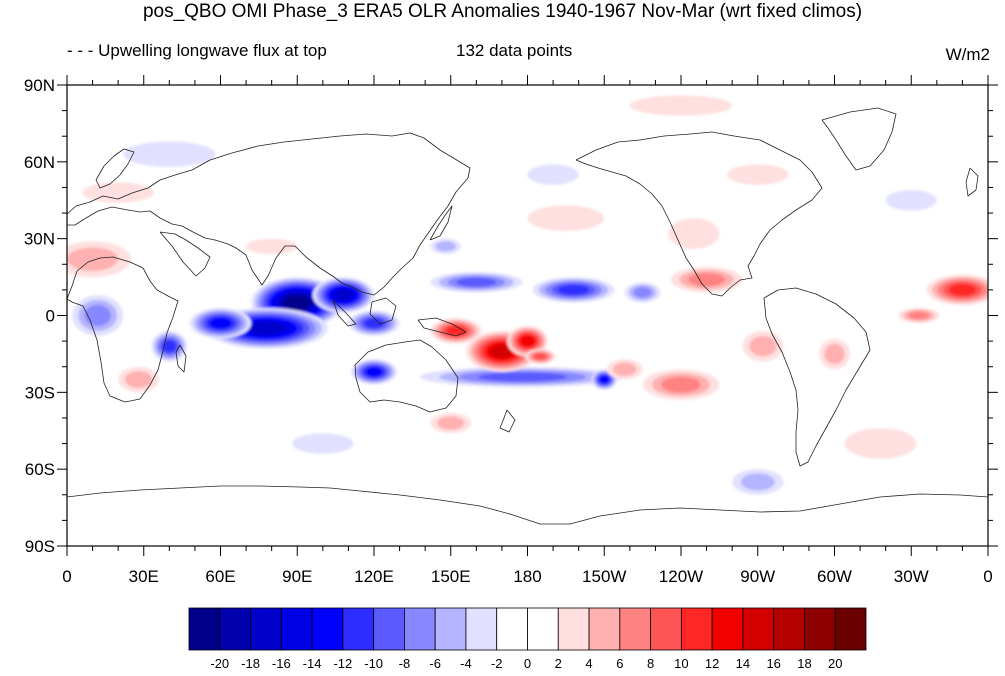  What do you see at coordinates (604, 576) in the screenshot?
I see `x-tick-label: 150W` at bounding box center [604, 576].